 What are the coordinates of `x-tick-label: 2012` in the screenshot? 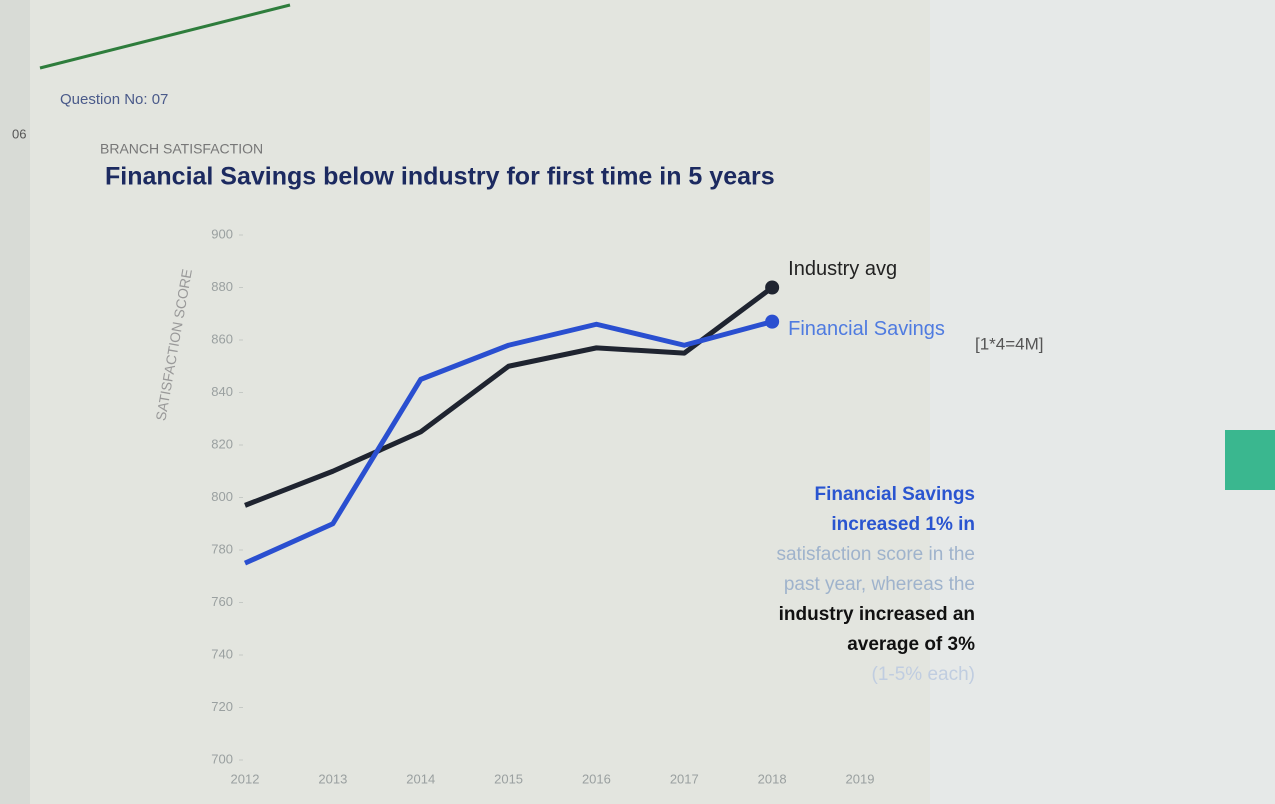 It's located at (245, 778).